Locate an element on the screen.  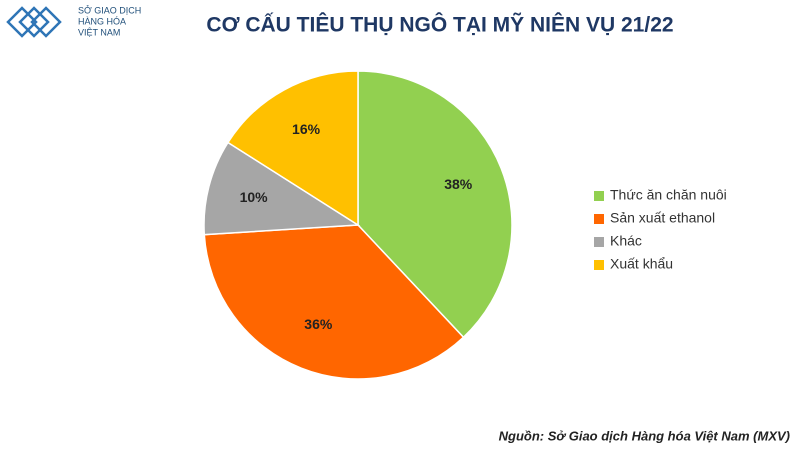
logo-text: SỞ GIAO DỊCH is located at coordinates (109, 9).